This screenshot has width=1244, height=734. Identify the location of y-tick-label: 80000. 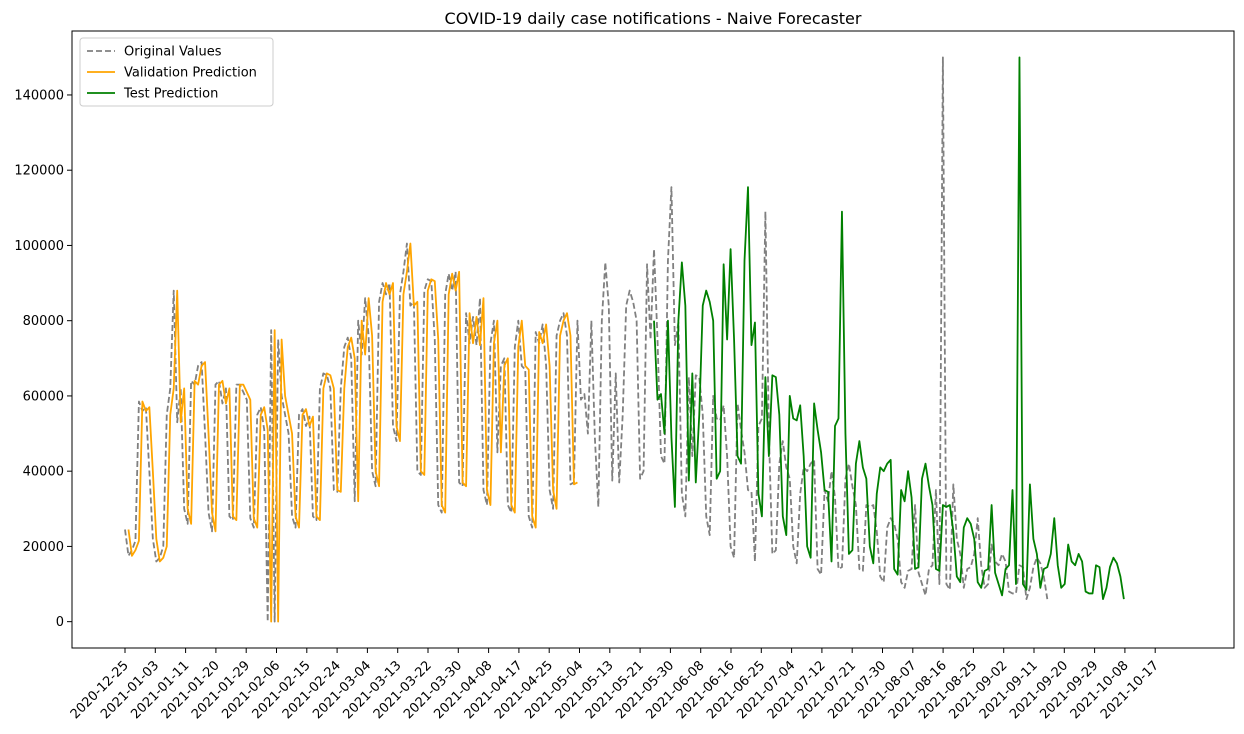
(43, 321).